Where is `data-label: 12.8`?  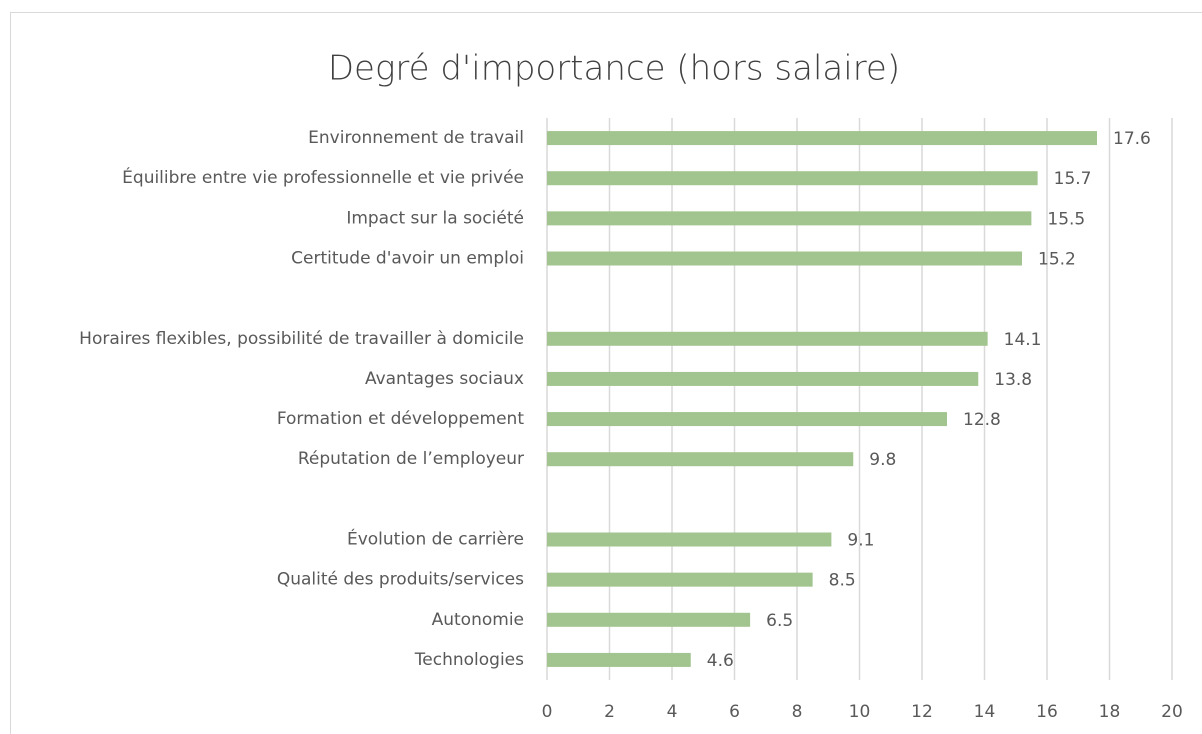 data-label: 12.8 is located at coordinates (982, 420).